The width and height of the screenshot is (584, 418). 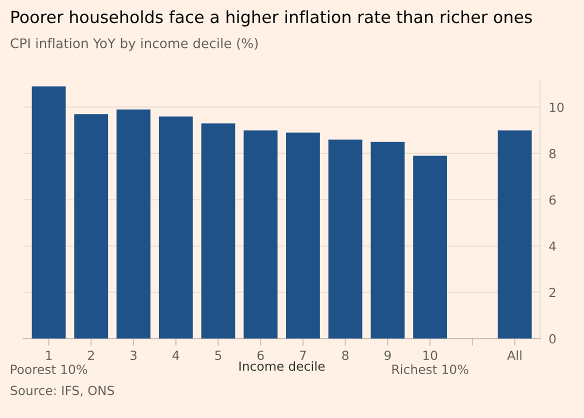 What do you see at coordinates (552, 153) in the screenshot?
I see `y-tick-label: 8` at bounding box center [552, 153].